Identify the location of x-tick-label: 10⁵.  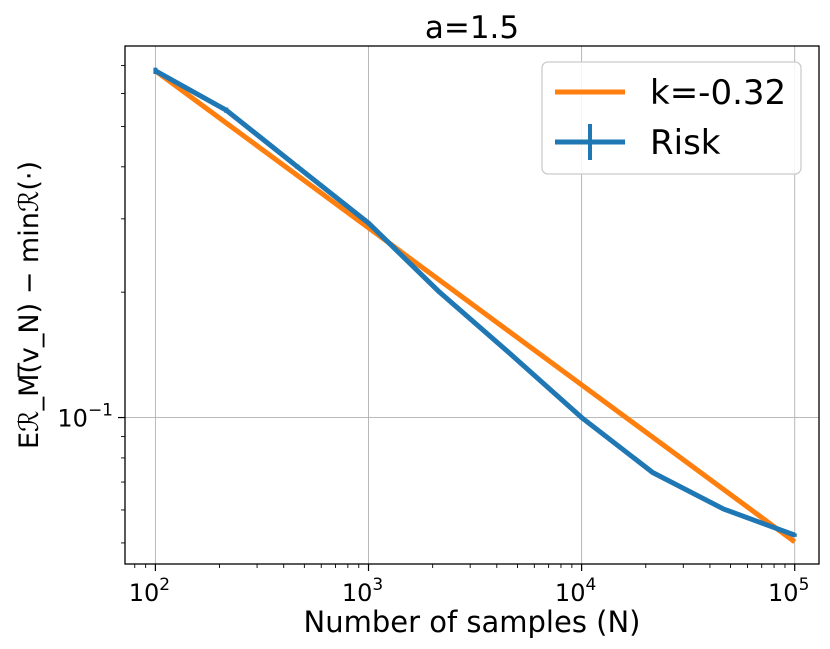
(788, 591).